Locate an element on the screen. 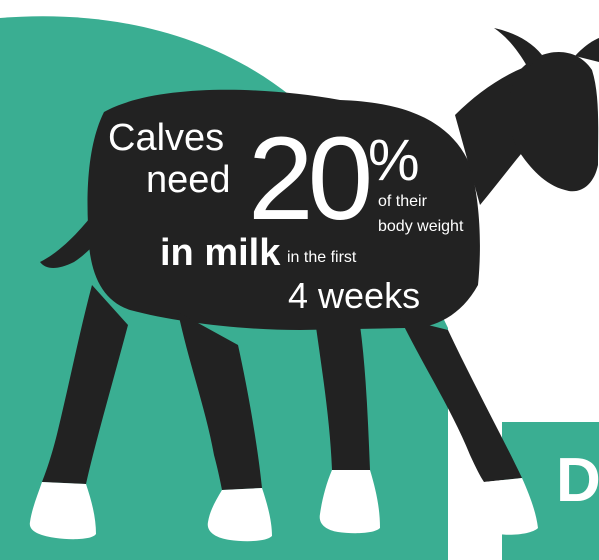 The width and height of the screenshot is (599, 560). hoof-back-right is located at coordinates (239, 515).